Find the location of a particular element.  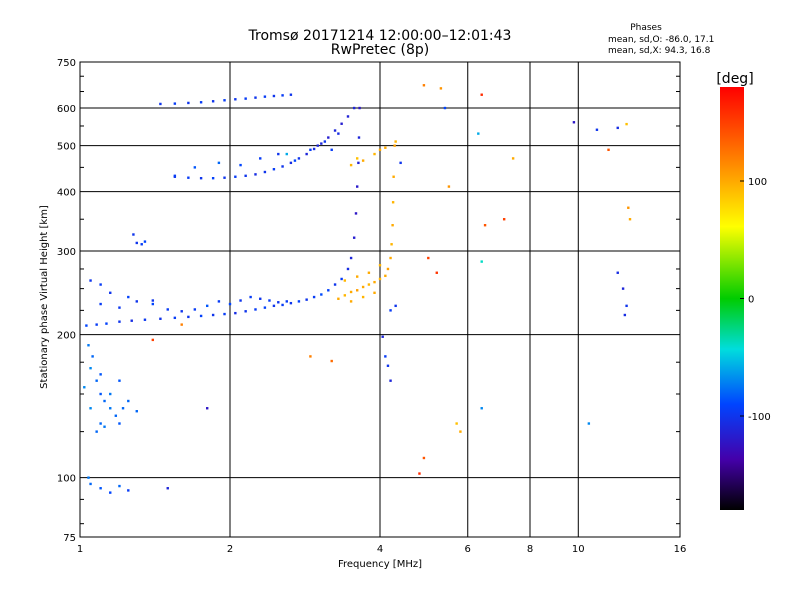

colorbar-tick-label: 0 is located at coordinates (751, 300).